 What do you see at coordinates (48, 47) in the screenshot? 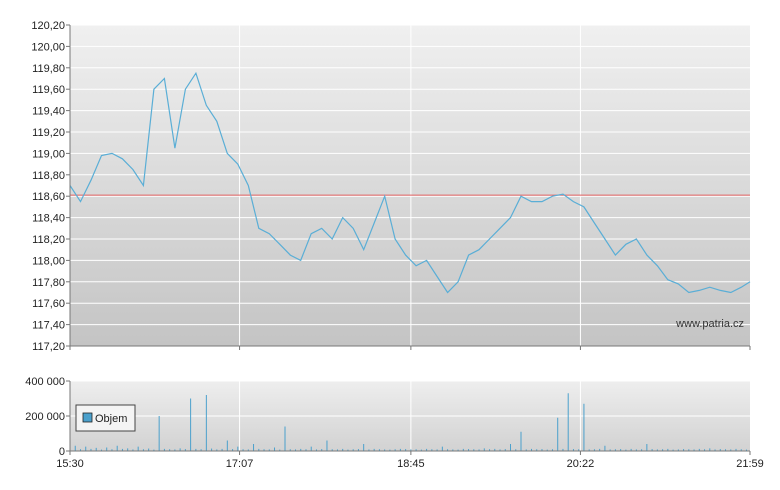
I see `price-y-tick-label: 120,00` at bounding box center [48, 47].